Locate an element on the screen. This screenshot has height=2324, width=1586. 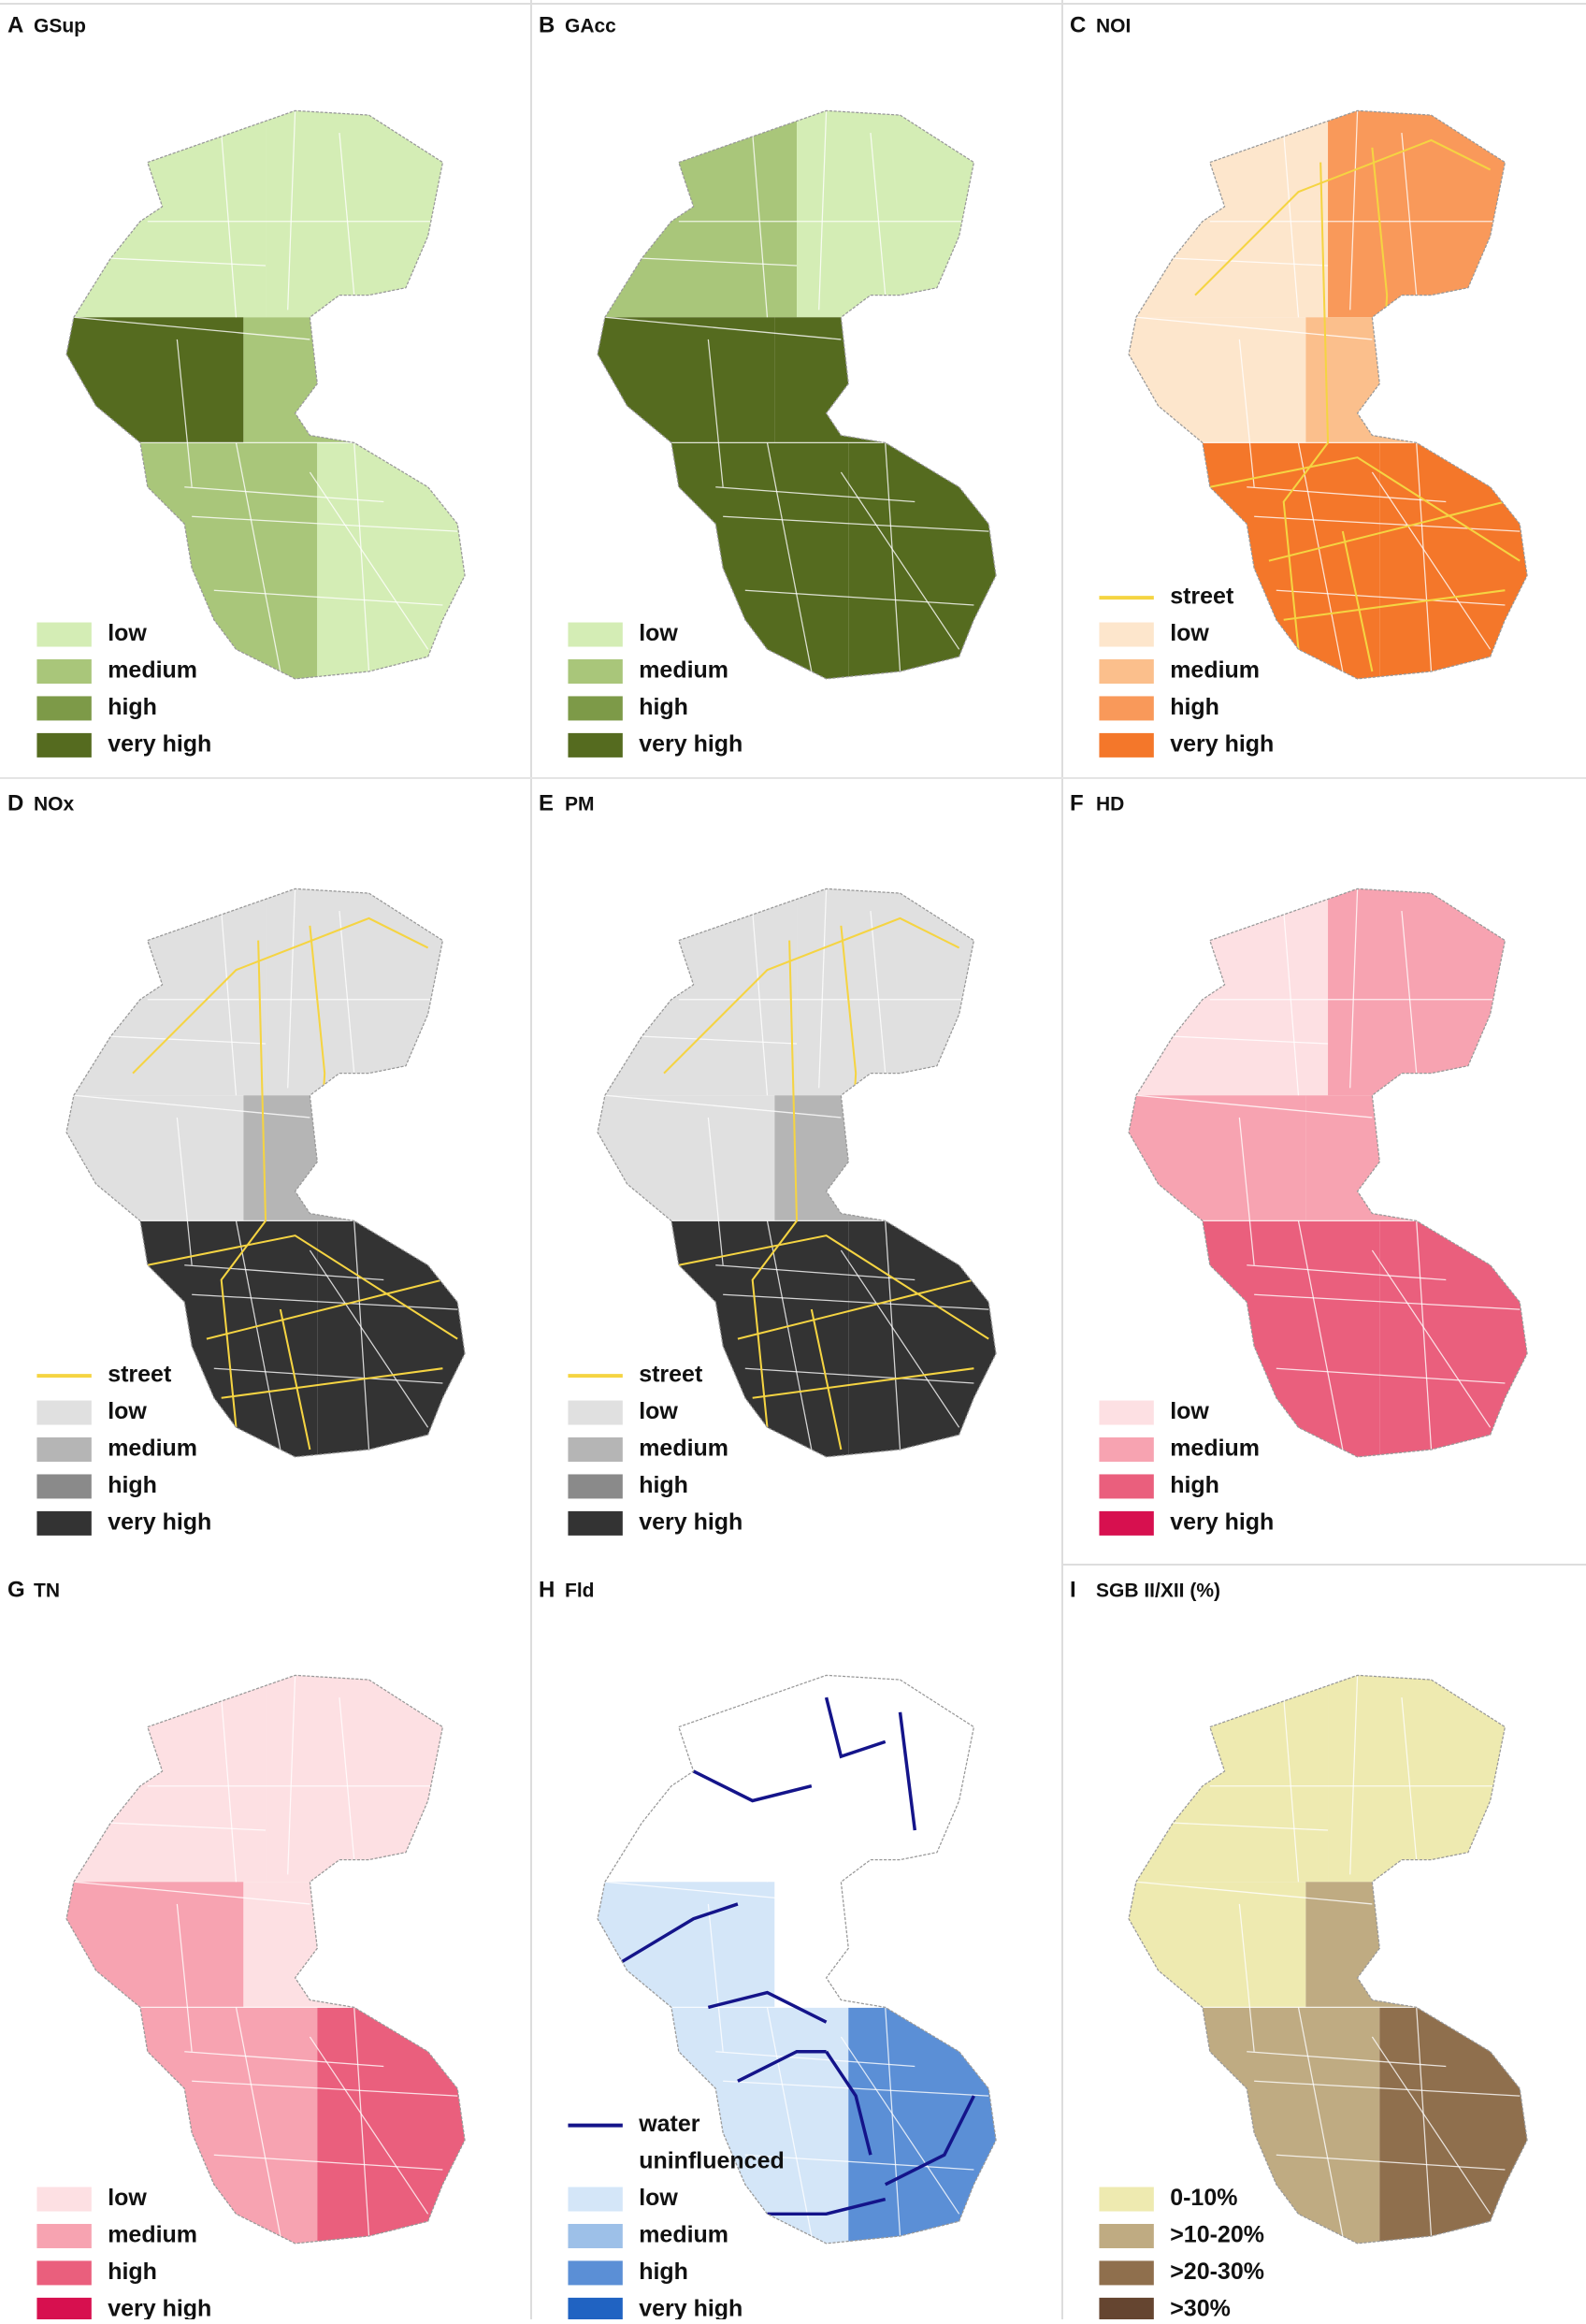
panel-title: NOI is located at coordinates (1113, 26).